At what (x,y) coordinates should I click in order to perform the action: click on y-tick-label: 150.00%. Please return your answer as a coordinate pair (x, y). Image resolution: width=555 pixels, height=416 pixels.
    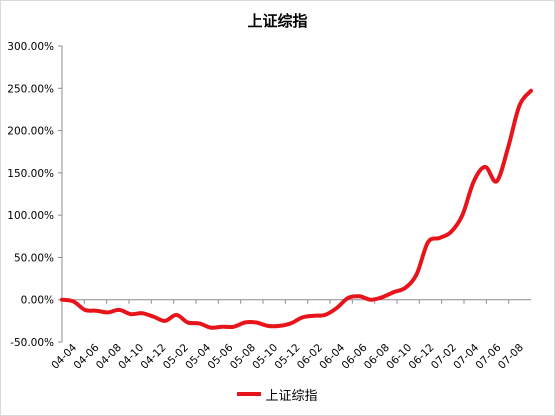
    Looking at the image, I should click on (30, 174).